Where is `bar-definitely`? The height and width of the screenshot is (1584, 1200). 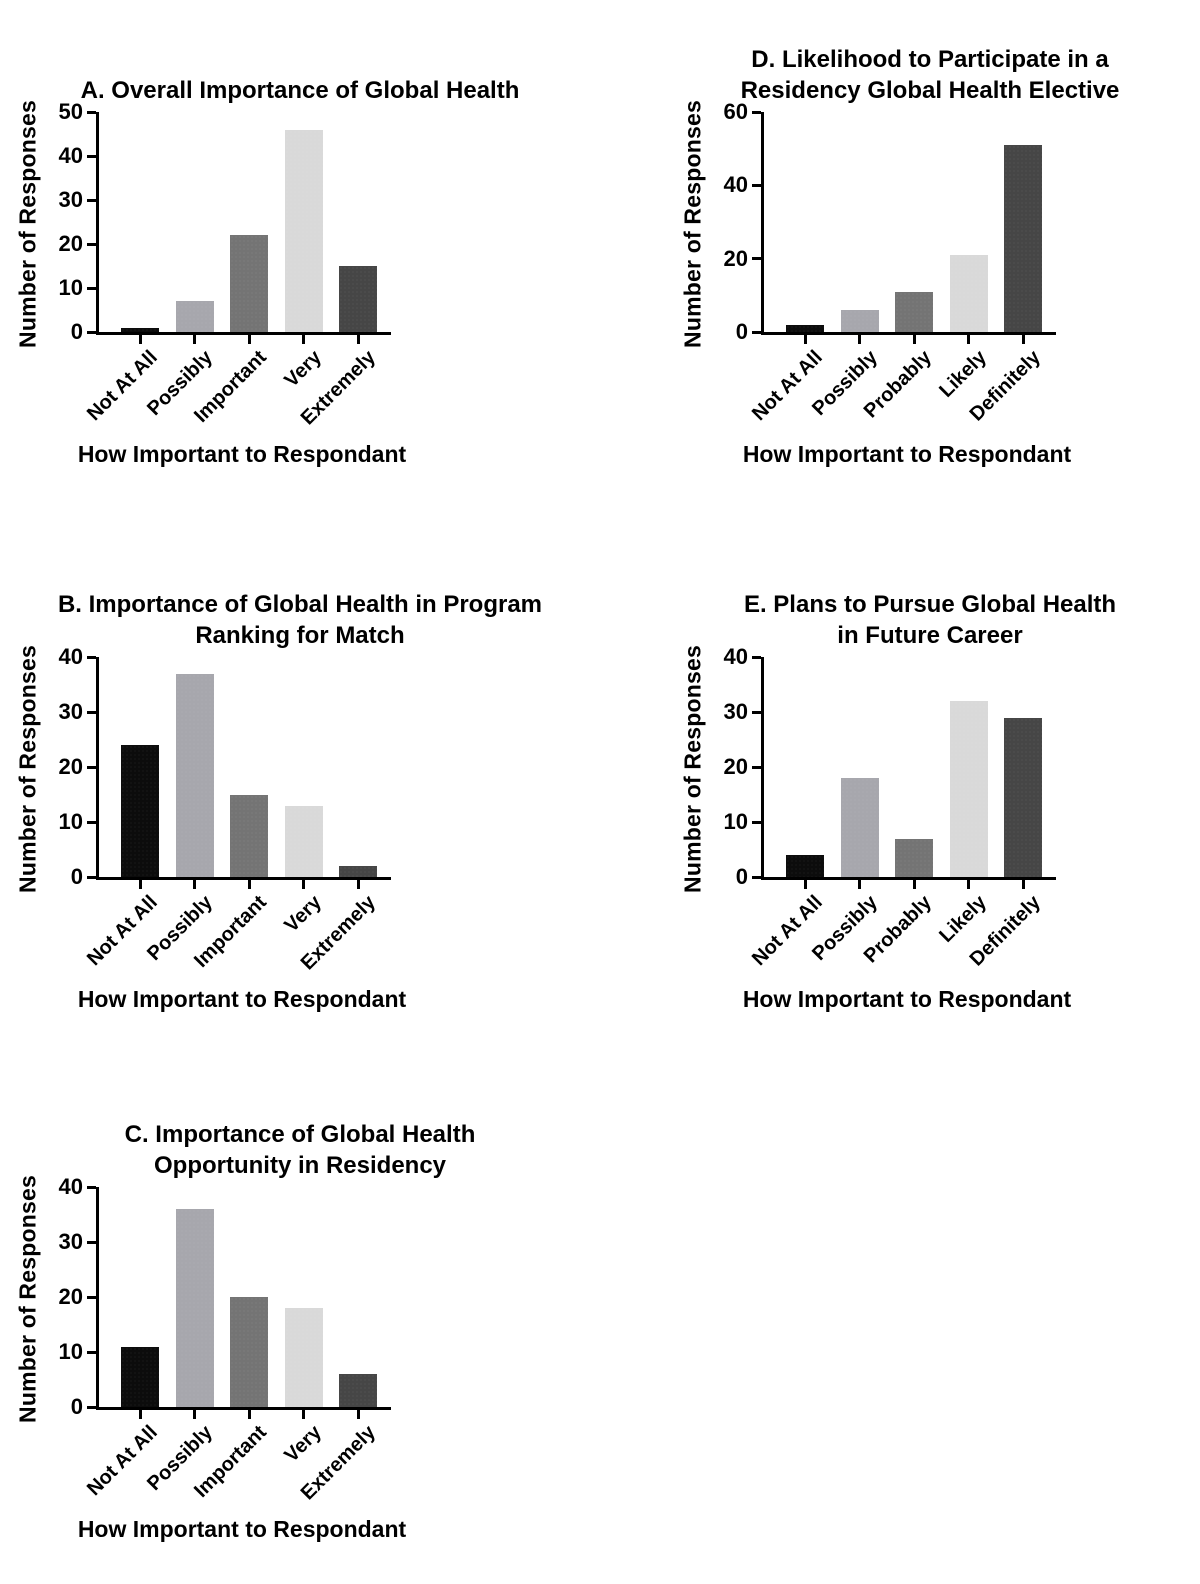 bar-definitely is located at coordinates (1023, 797).